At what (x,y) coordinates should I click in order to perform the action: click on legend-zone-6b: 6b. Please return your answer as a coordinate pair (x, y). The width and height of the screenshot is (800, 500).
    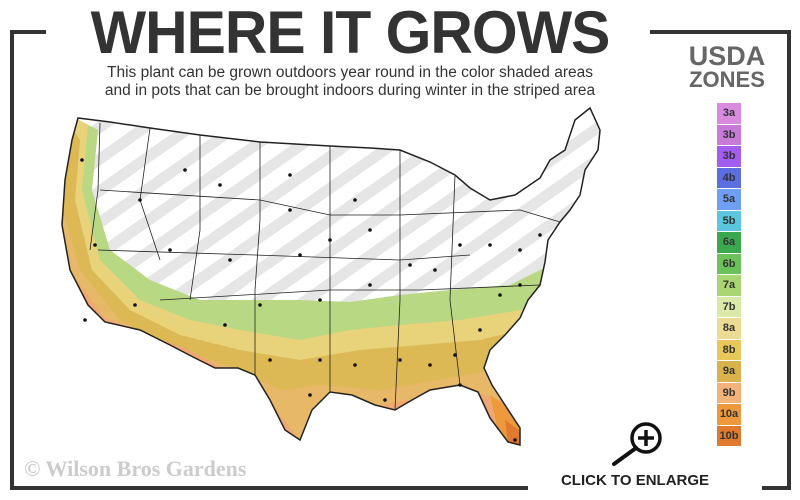
    Looking at the image, I should click on (729, 264).